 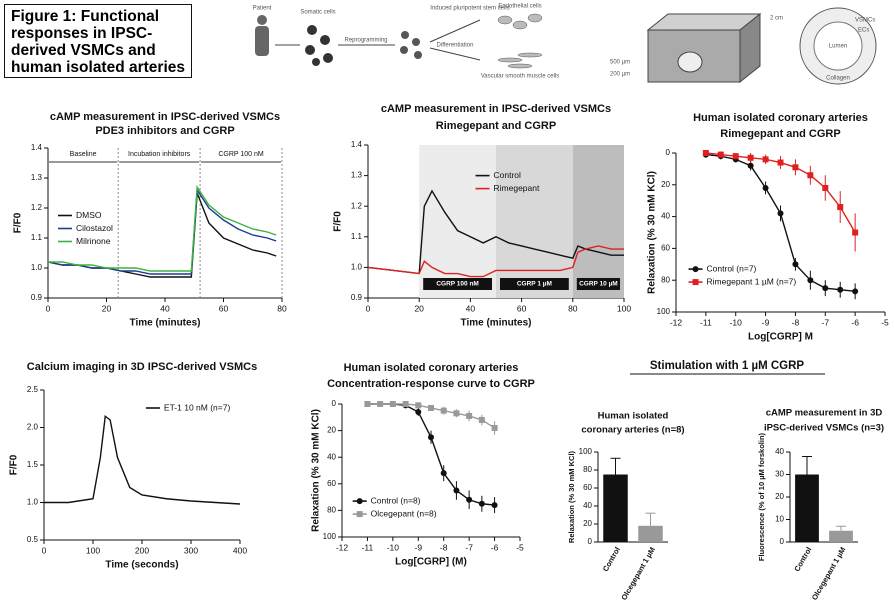 I want to click on y-tick-label: 1.1, so click(x=357, y=236).